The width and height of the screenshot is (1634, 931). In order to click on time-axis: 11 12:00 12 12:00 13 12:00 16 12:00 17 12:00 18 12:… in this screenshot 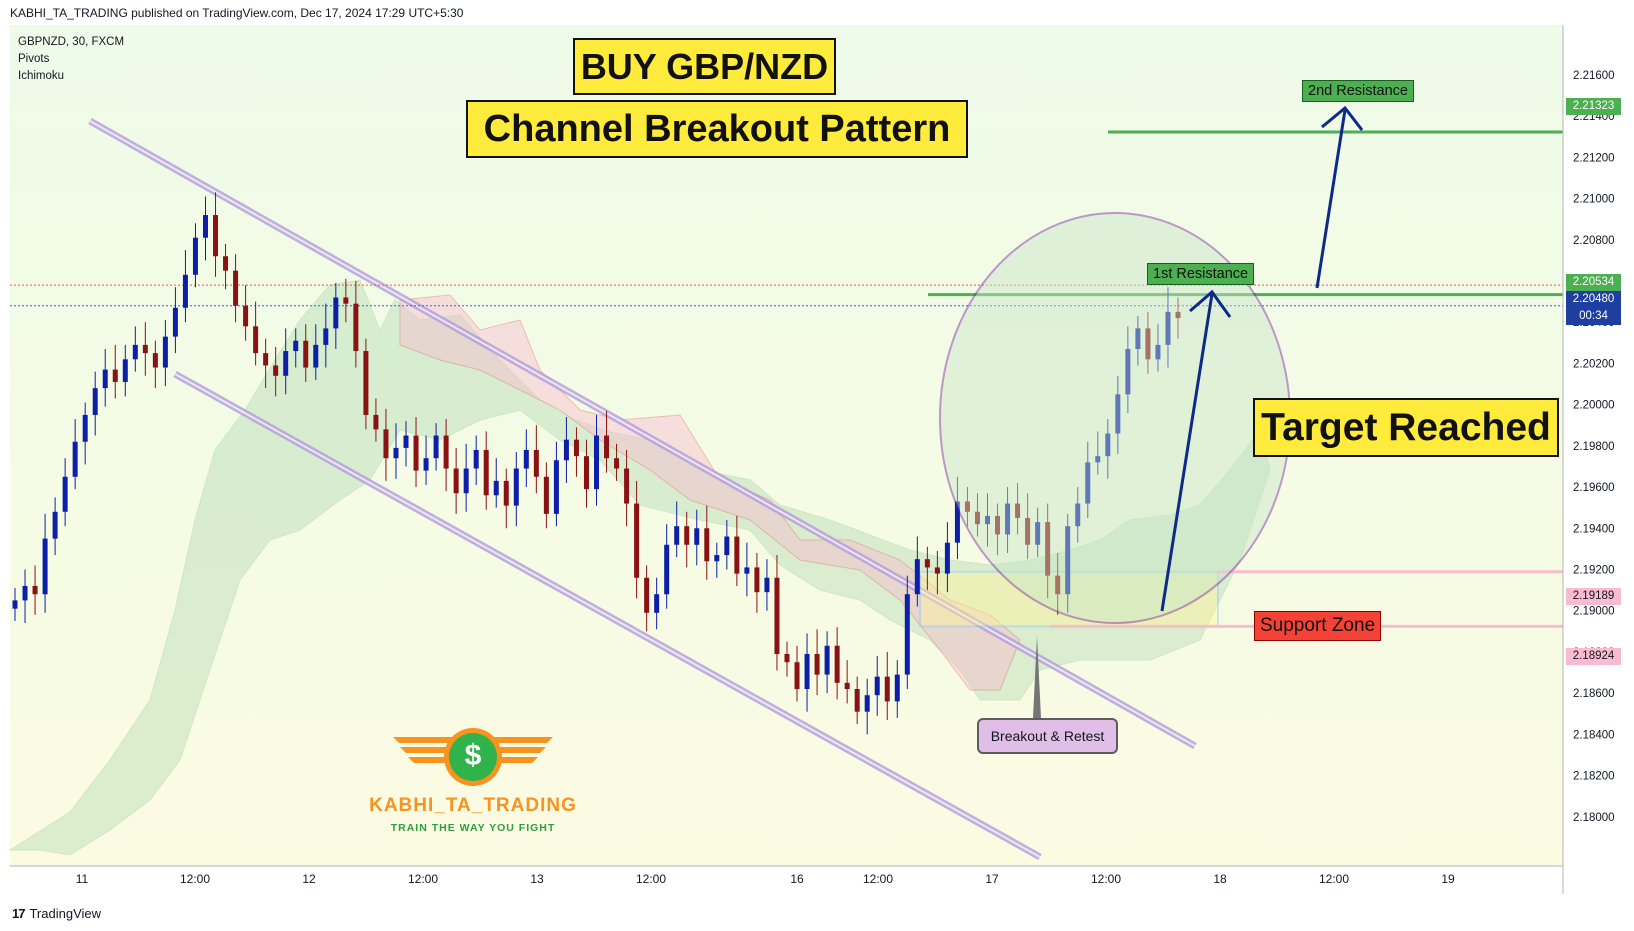, I will do `click(765, 879)`.